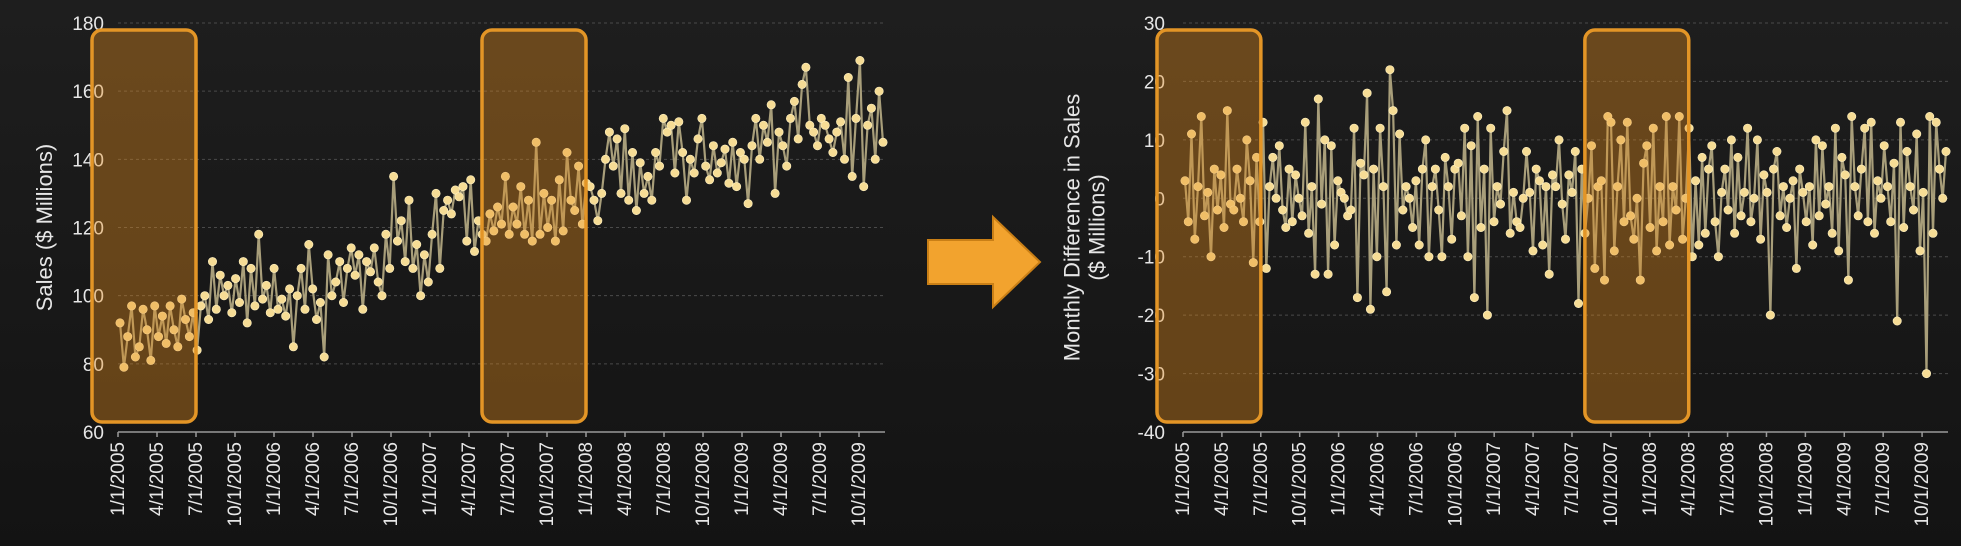  What do you see at coordinates (1650, 479) in the screenshot?
I see `x-tick-label: 1/1/2008` at bounding box center [1650, 479].